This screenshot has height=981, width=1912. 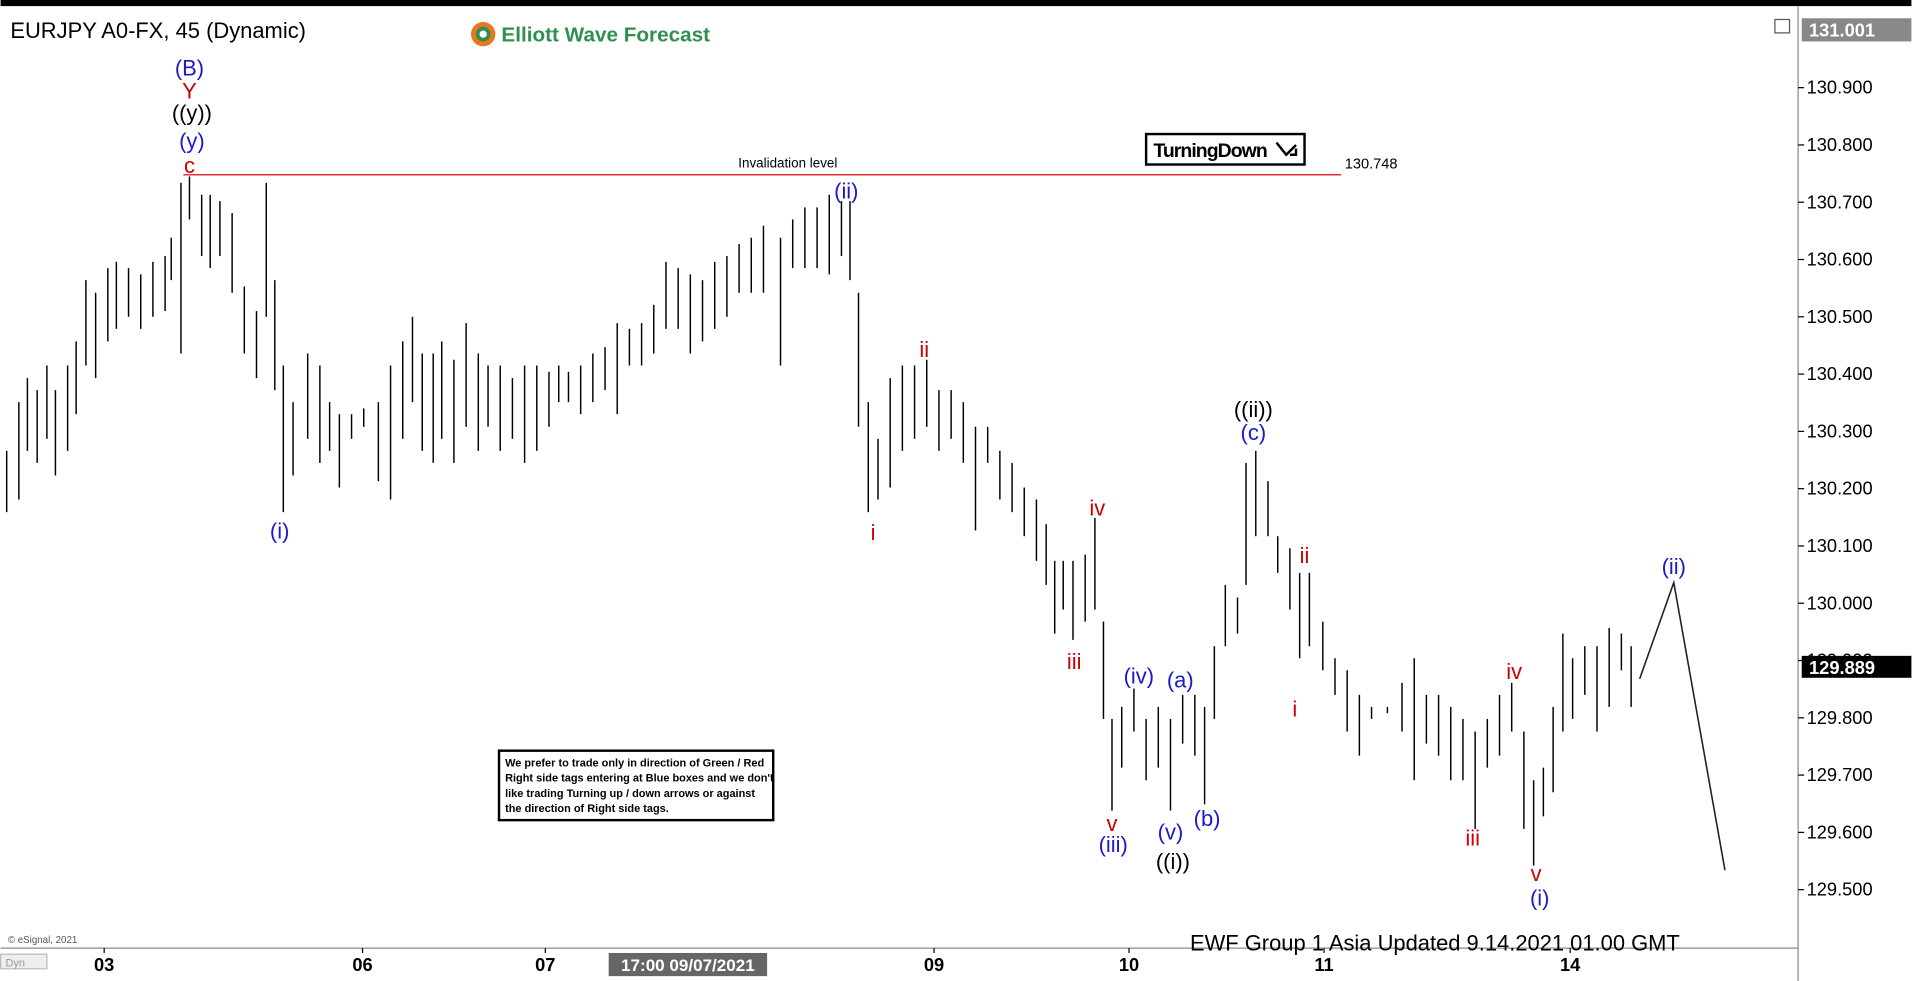 I want to click on wave-label: Y, so click(x=189, y=91).